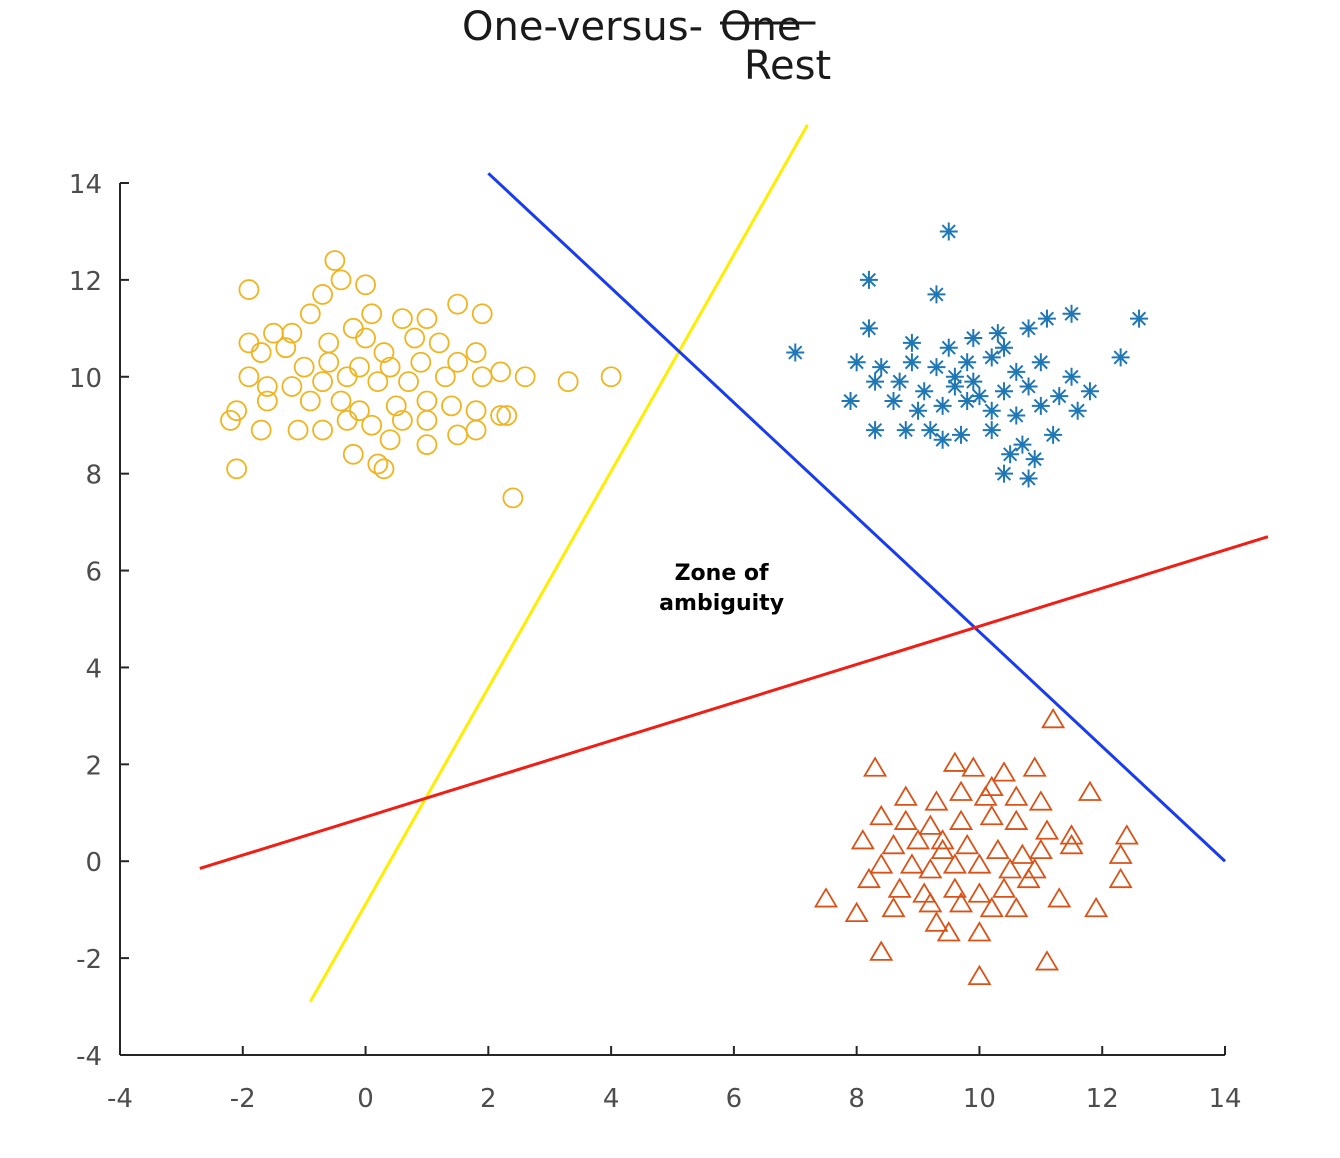 The height and width of the screenshot is (1158, 1340). Describe the element at coordinates (1102, 1099) in the screenshot. I see `x-tick-label: 12` at that location.